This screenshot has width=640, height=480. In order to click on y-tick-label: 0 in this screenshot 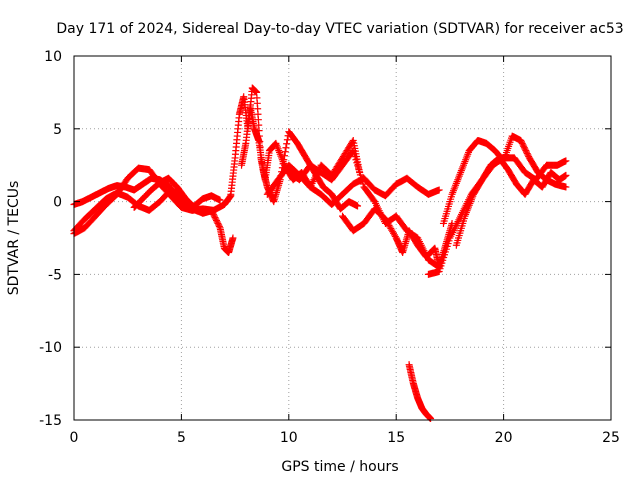, I will do `click(57, 203)`.